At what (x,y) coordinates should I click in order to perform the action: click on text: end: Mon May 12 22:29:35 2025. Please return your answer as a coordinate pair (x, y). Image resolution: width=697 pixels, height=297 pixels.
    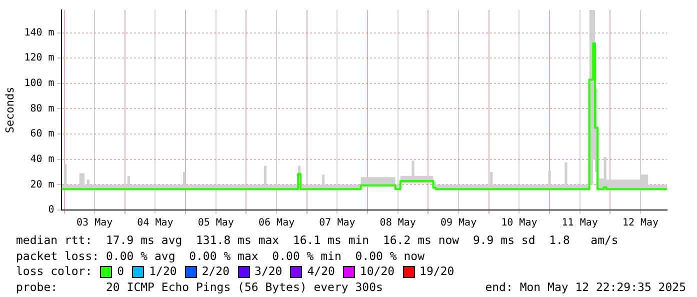
    Looking at the image, I should click on (585, 287).